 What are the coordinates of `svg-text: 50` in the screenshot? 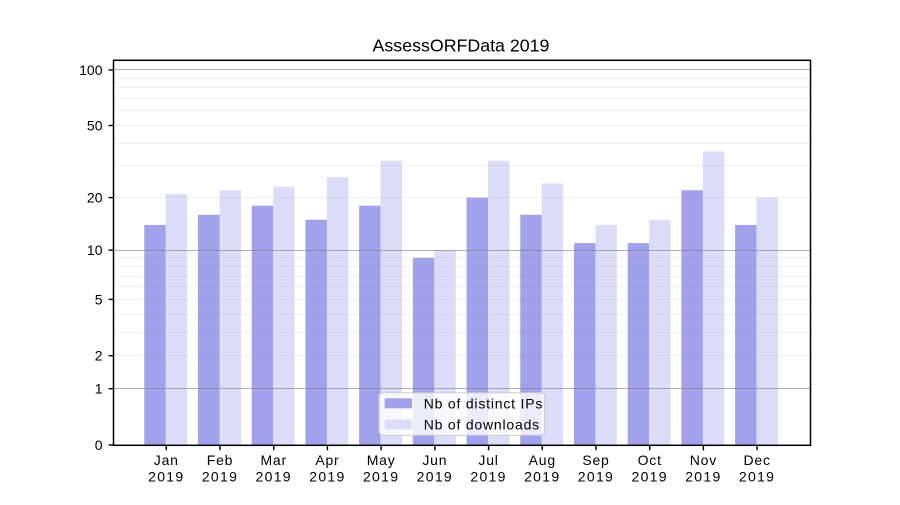 It's located at (95, 125).